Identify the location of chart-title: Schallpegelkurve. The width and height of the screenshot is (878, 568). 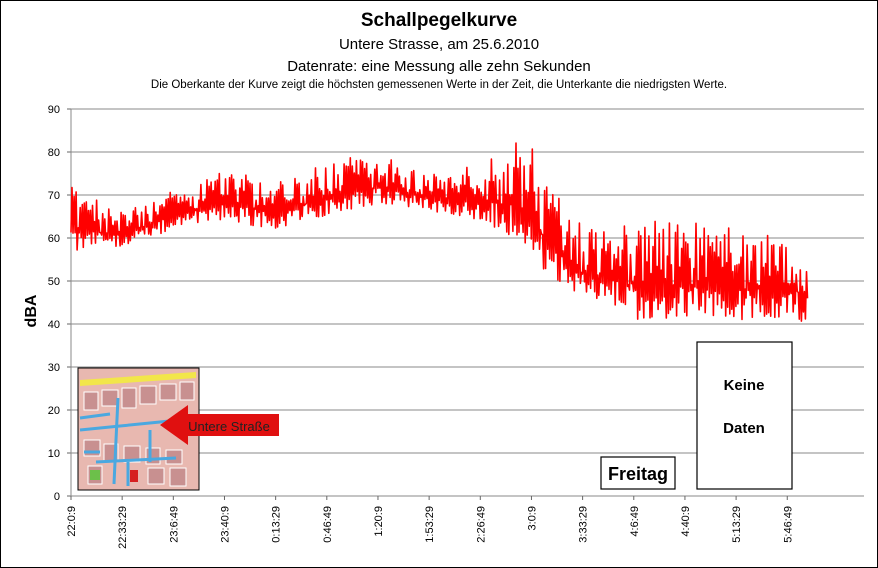
(439, 20).